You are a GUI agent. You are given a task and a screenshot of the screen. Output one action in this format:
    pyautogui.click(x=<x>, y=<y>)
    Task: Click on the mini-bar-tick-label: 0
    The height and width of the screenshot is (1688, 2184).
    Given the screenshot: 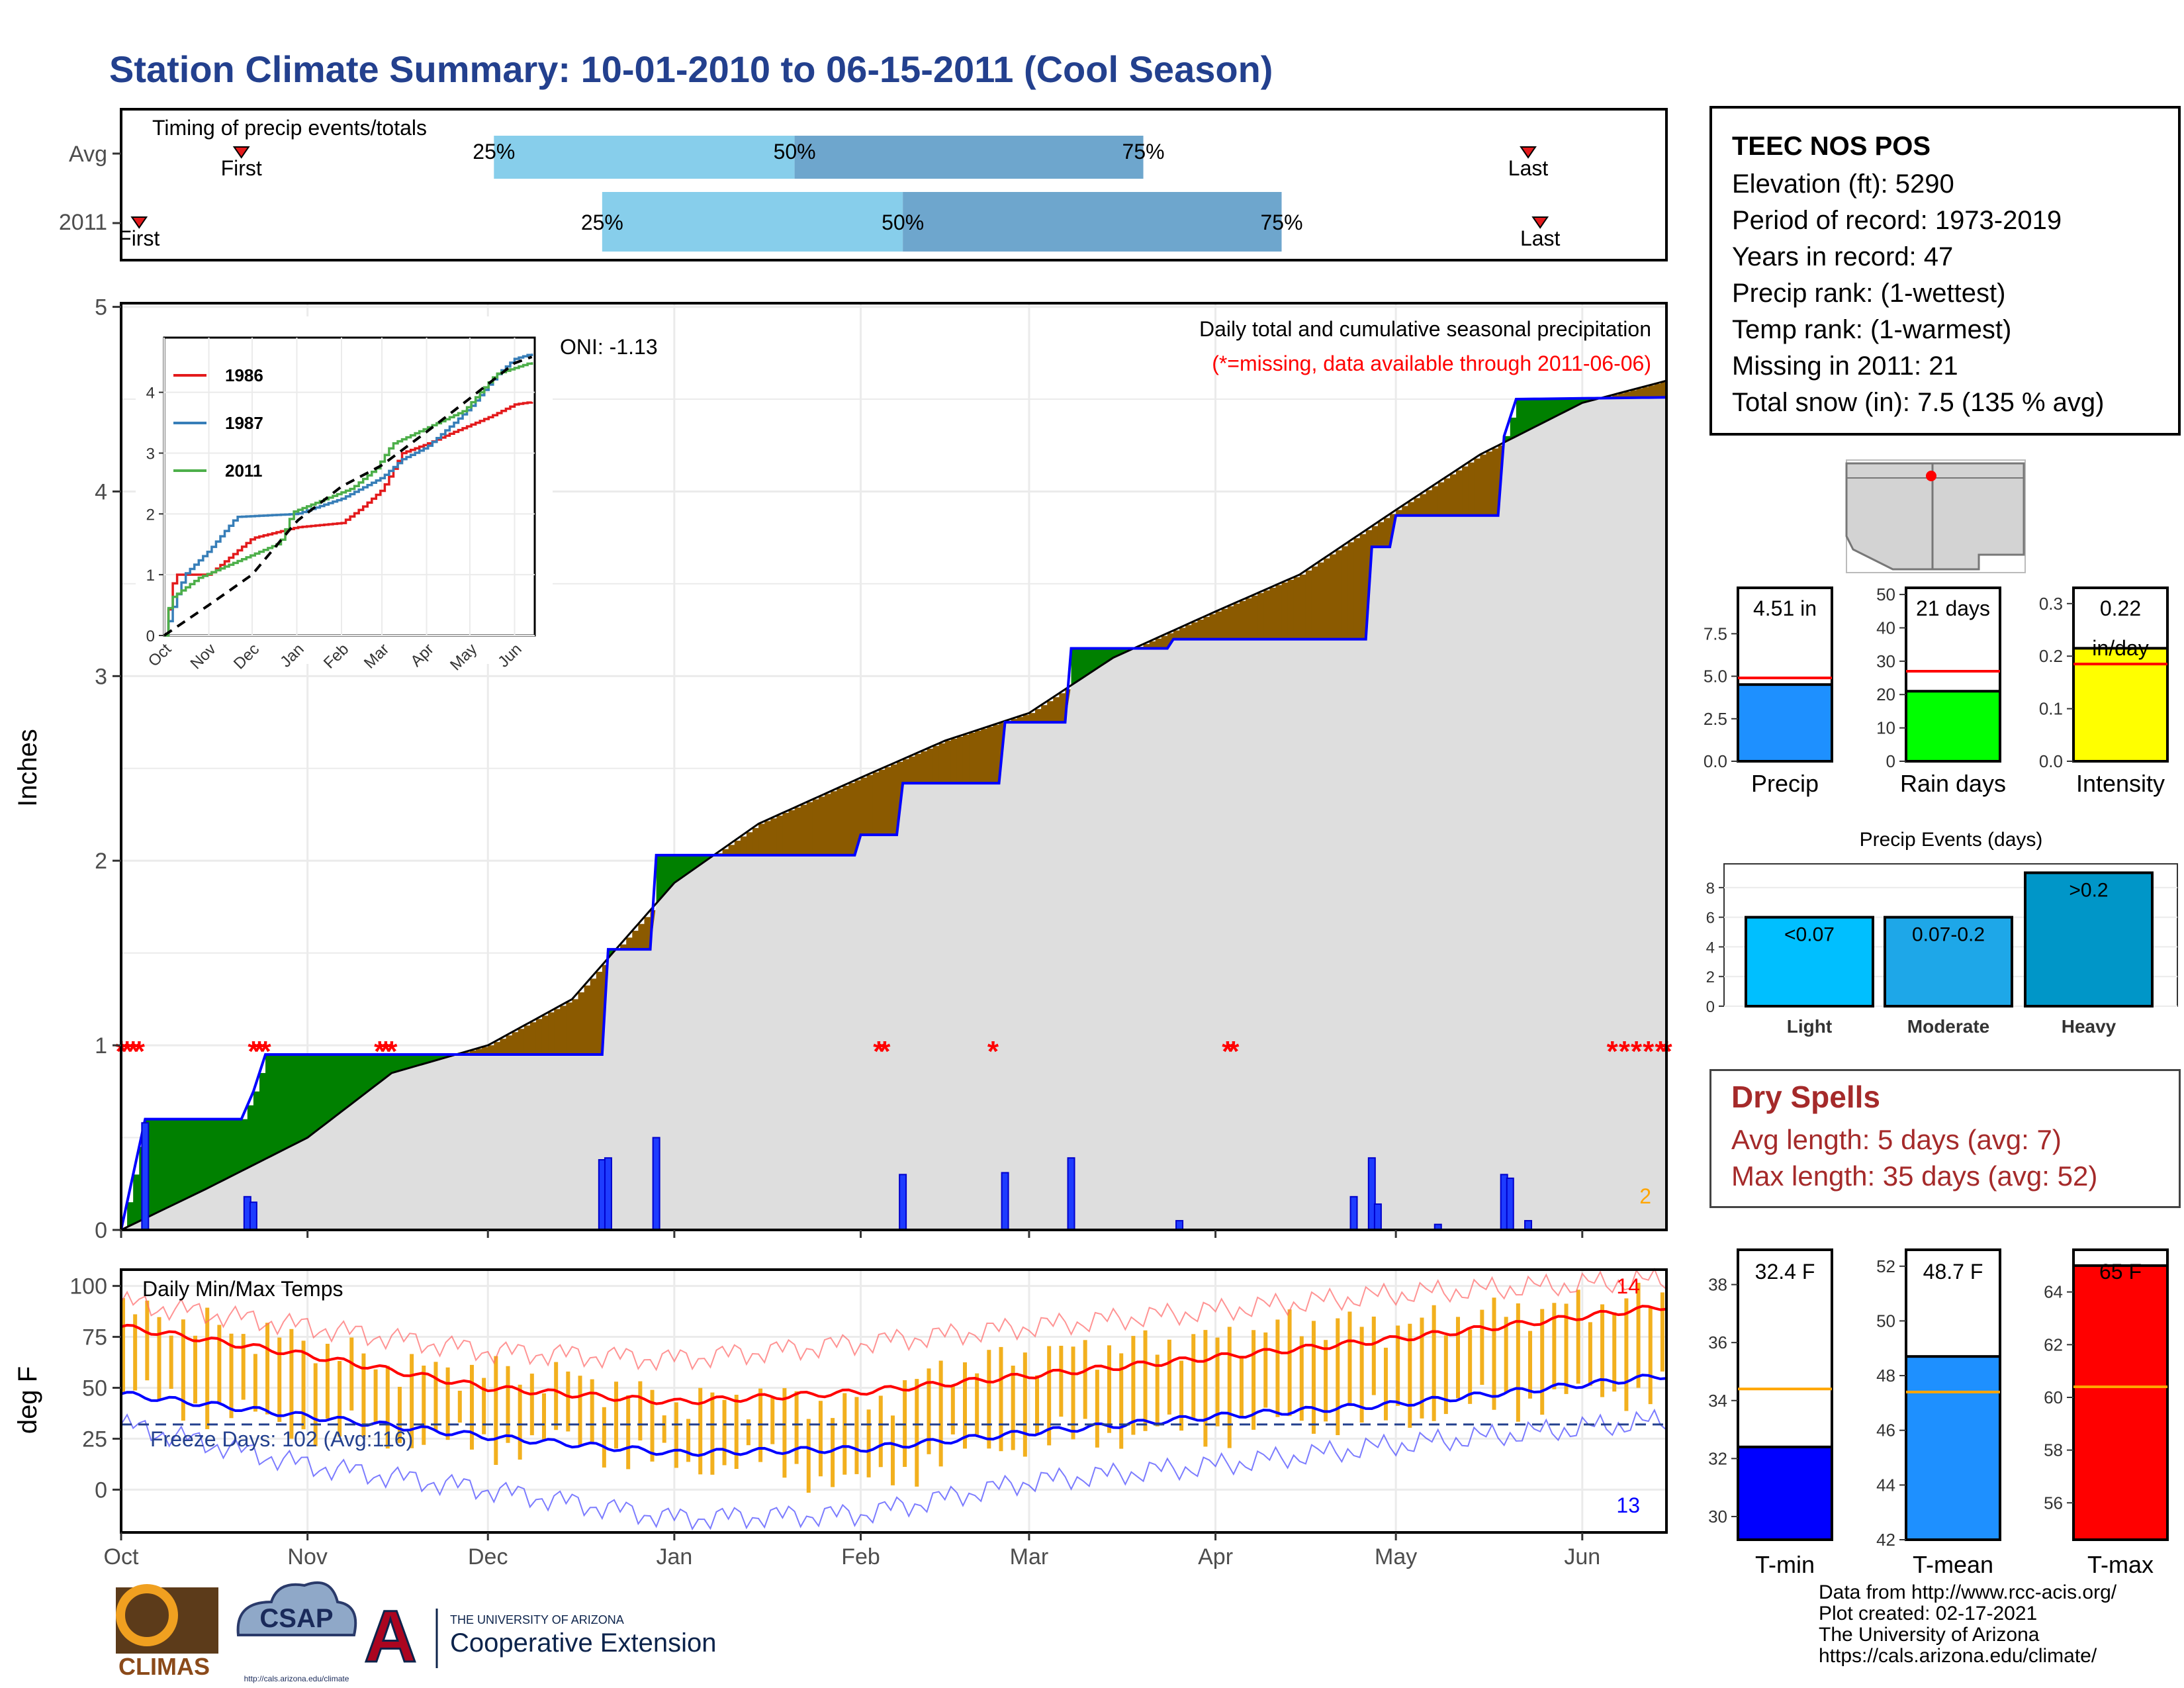 What is the action you would take?
    pyautogui.click(x=1891, y=761)
    